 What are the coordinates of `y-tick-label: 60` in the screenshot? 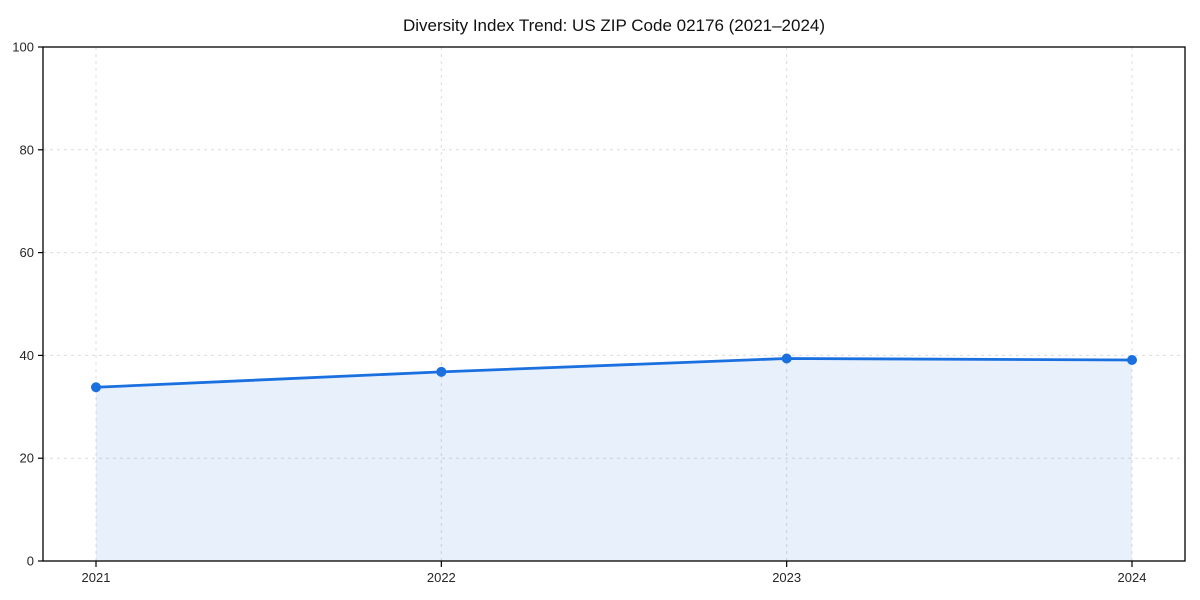 It's located at (27, 252).